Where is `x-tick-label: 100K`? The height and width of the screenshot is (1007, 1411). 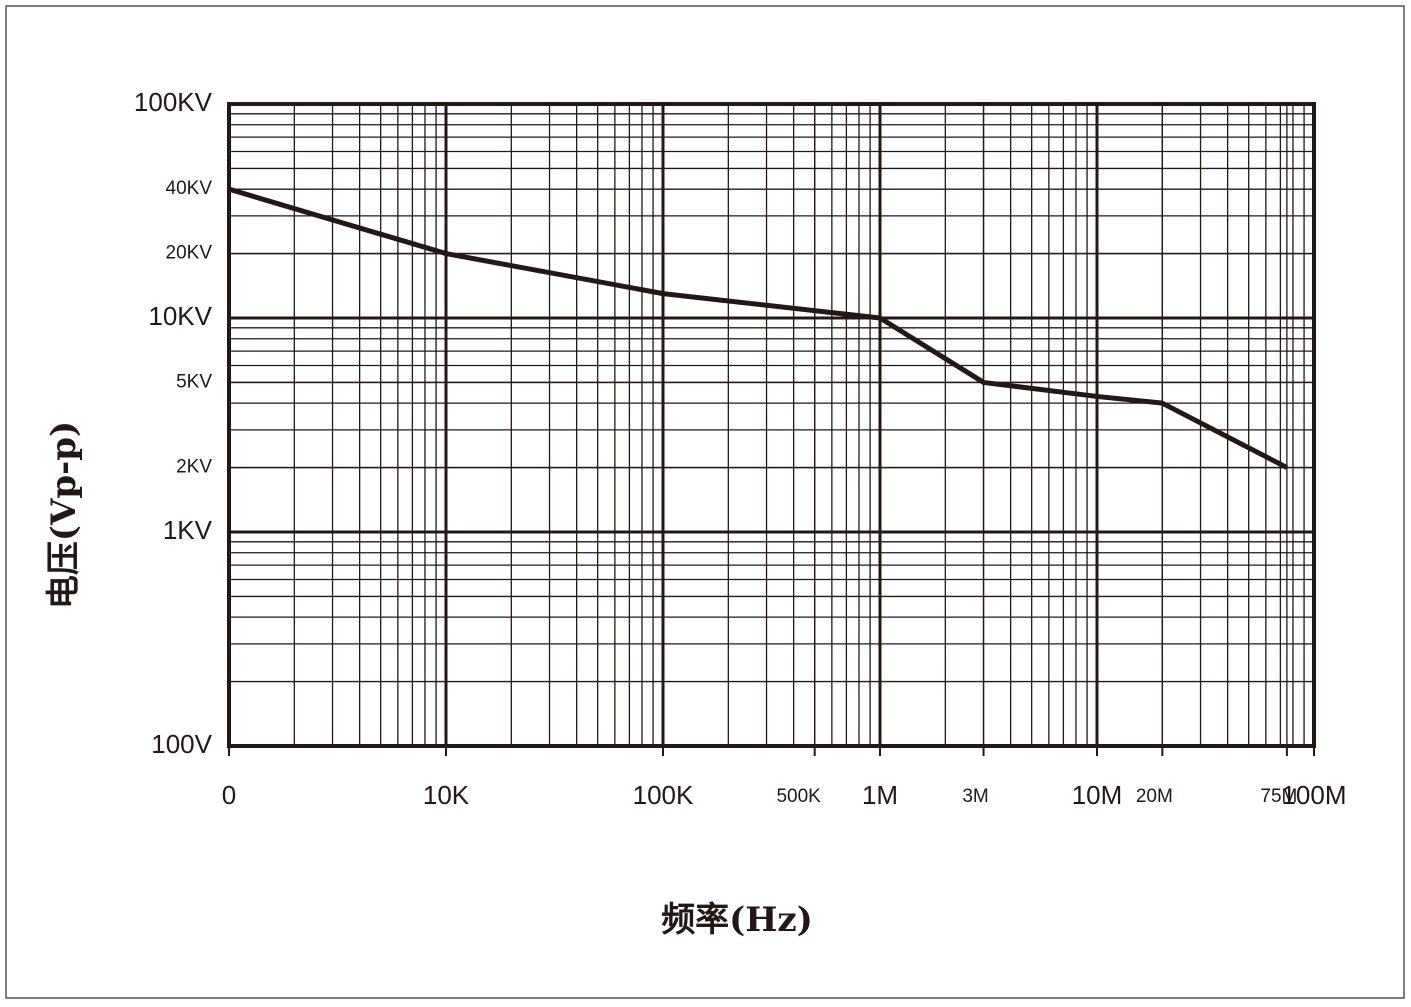 x-tick-label: 100K is located at coordinates (663, 795).